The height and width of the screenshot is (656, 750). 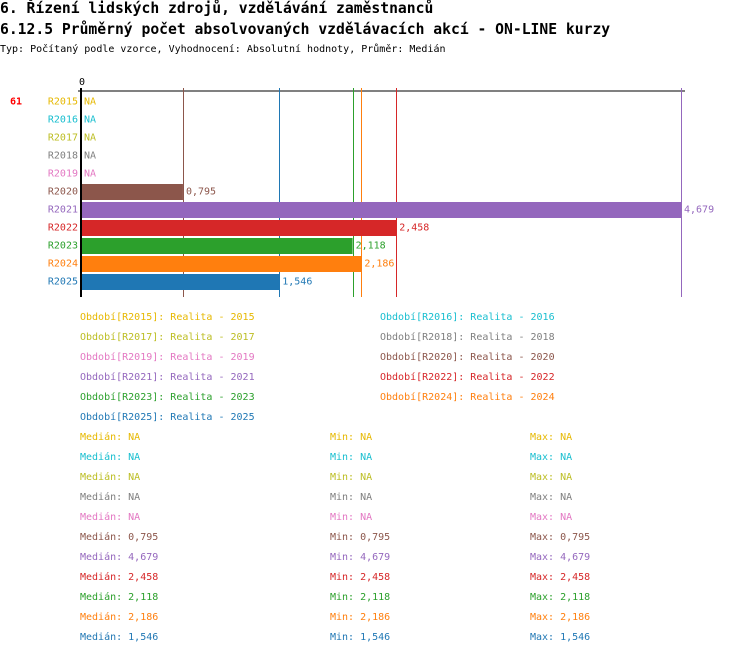 I want to click on data-label: 1,546, so click(x=297, y=282).